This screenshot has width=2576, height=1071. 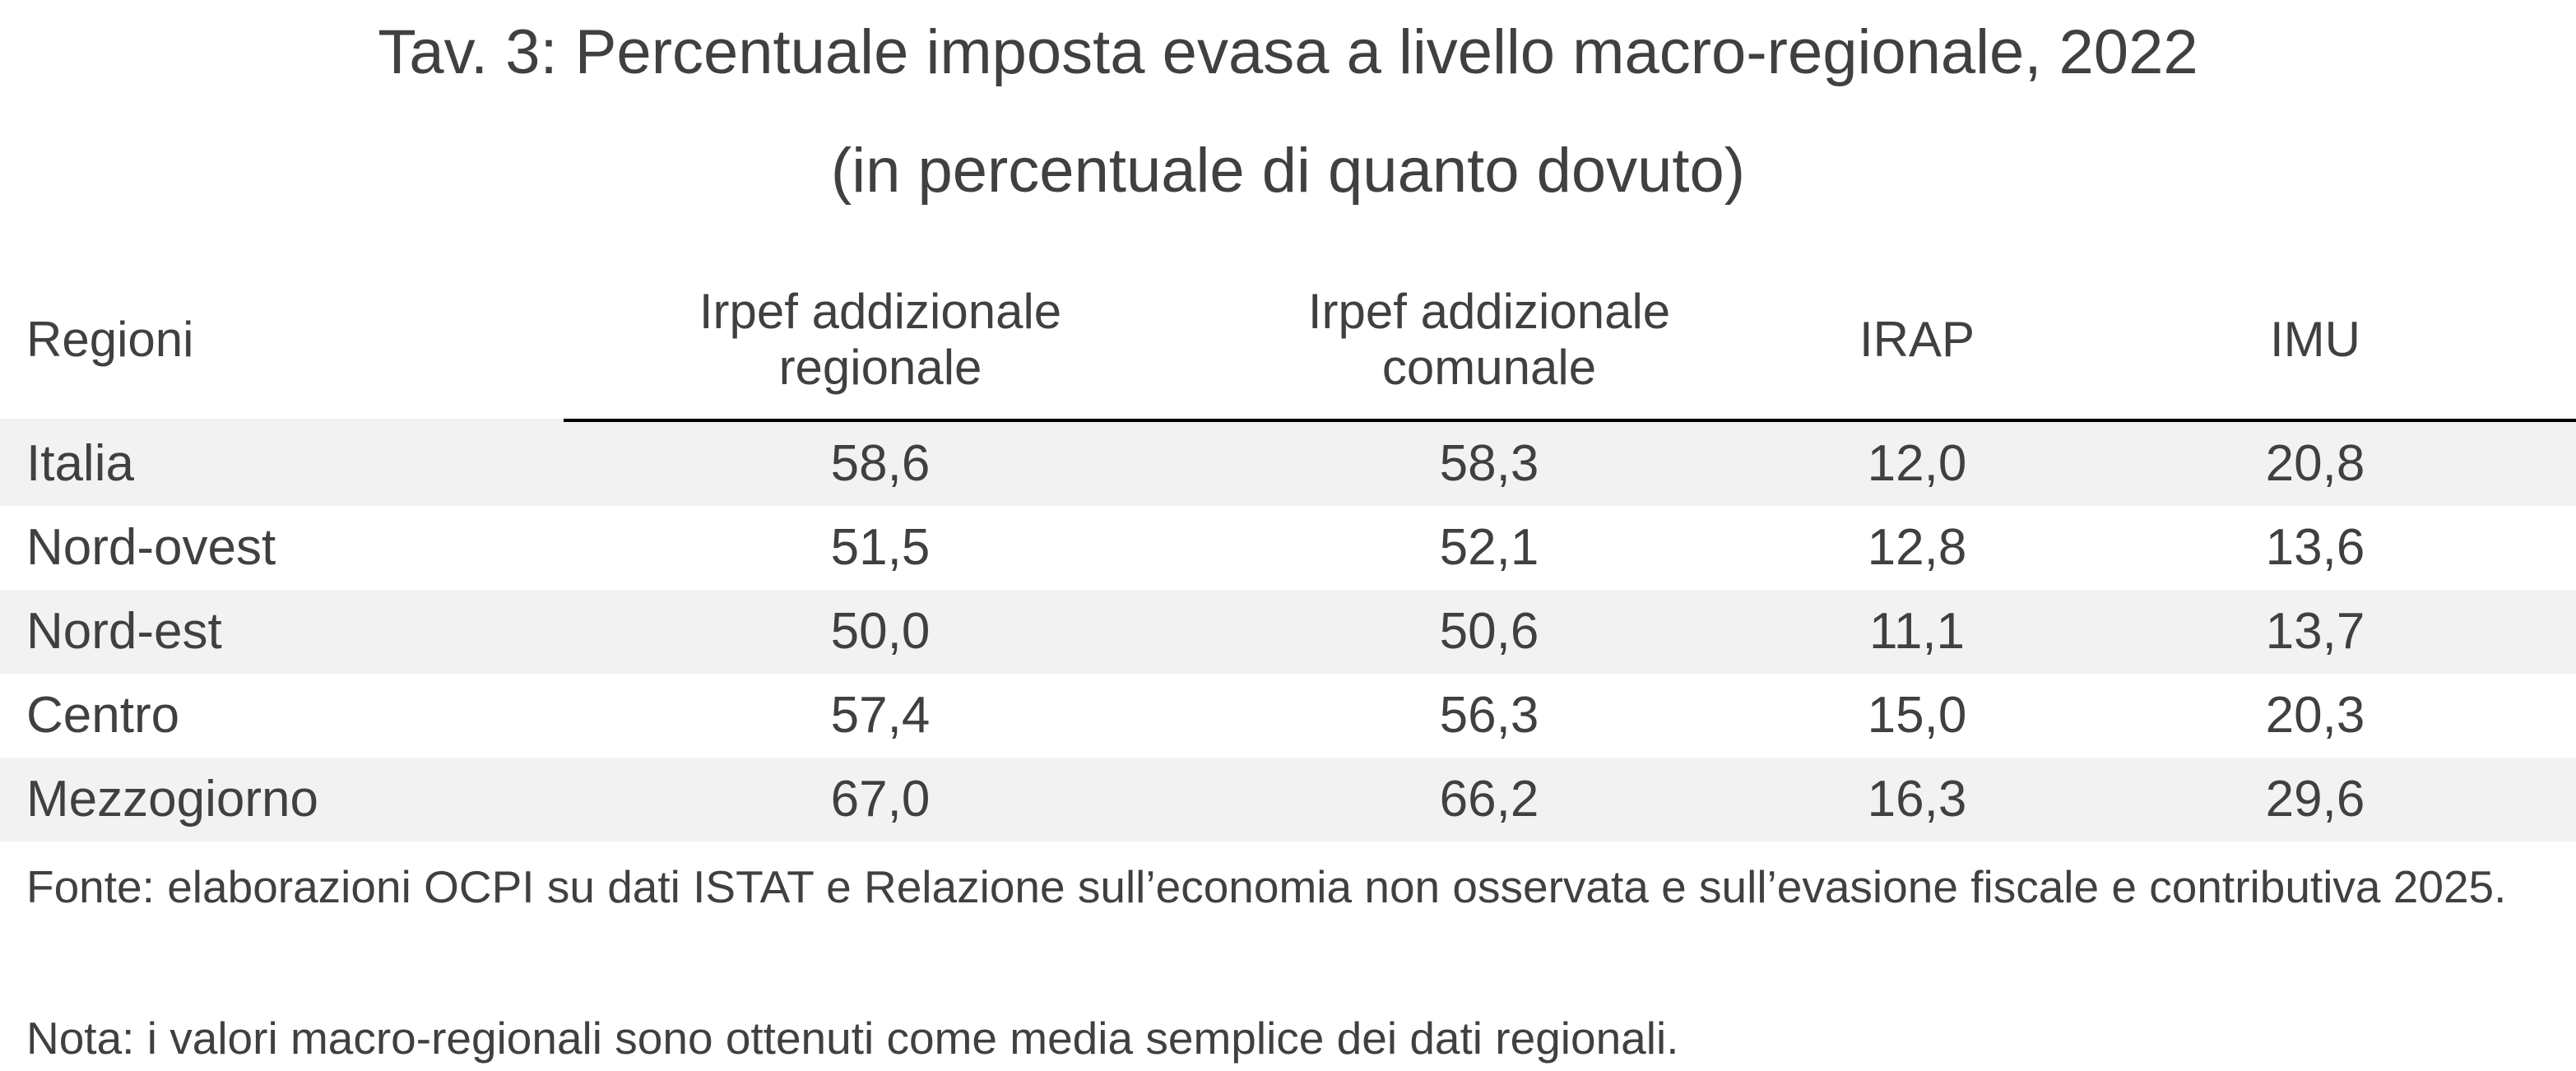 I want to click on value-cell: 52,1, so click(x=1489, y=547).